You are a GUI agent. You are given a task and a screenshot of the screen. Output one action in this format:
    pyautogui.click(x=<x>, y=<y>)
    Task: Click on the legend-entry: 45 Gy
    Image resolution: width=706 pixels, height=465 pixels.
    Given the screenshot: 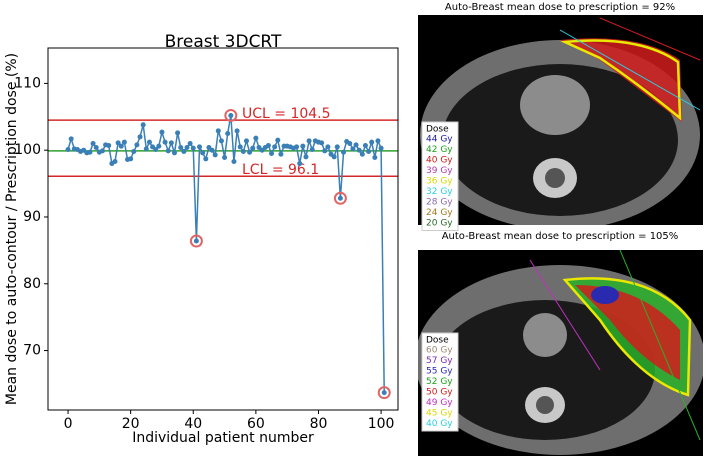 What is the action you would take?
    pyautogui.click(x=439, y=414)
    